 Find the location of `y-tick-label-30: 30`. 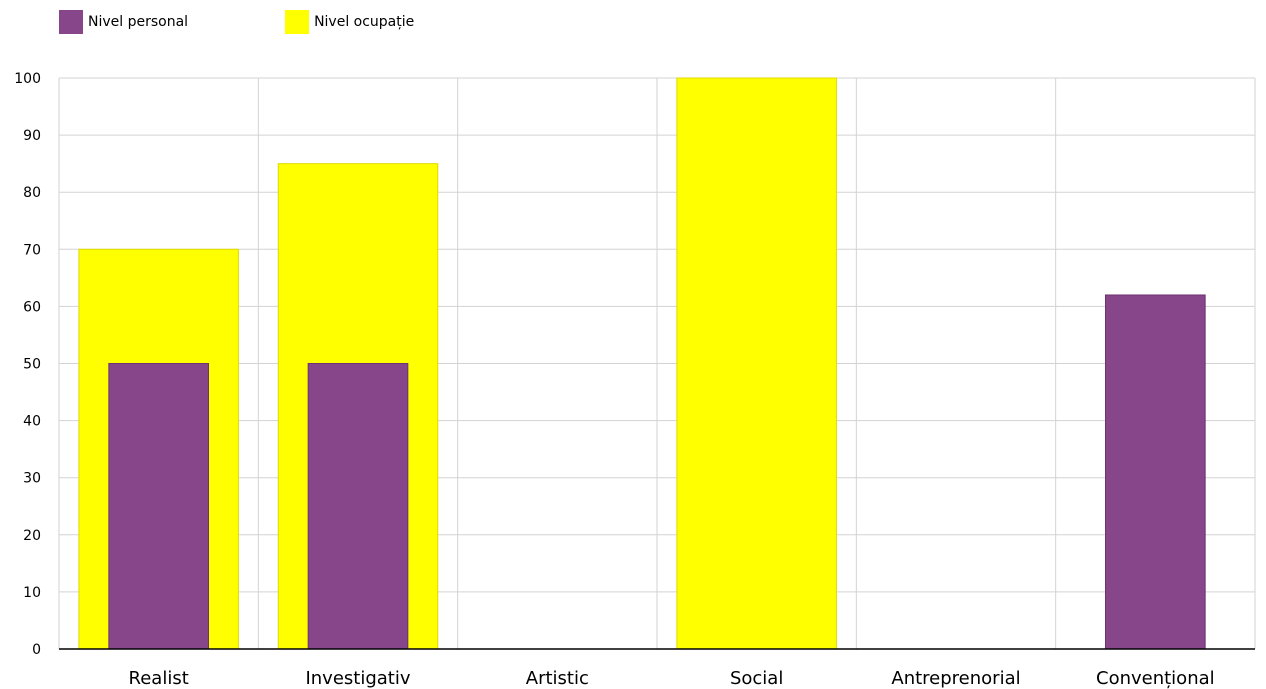

y-tick-label-30: 30 is located at coordinates (32, 479).